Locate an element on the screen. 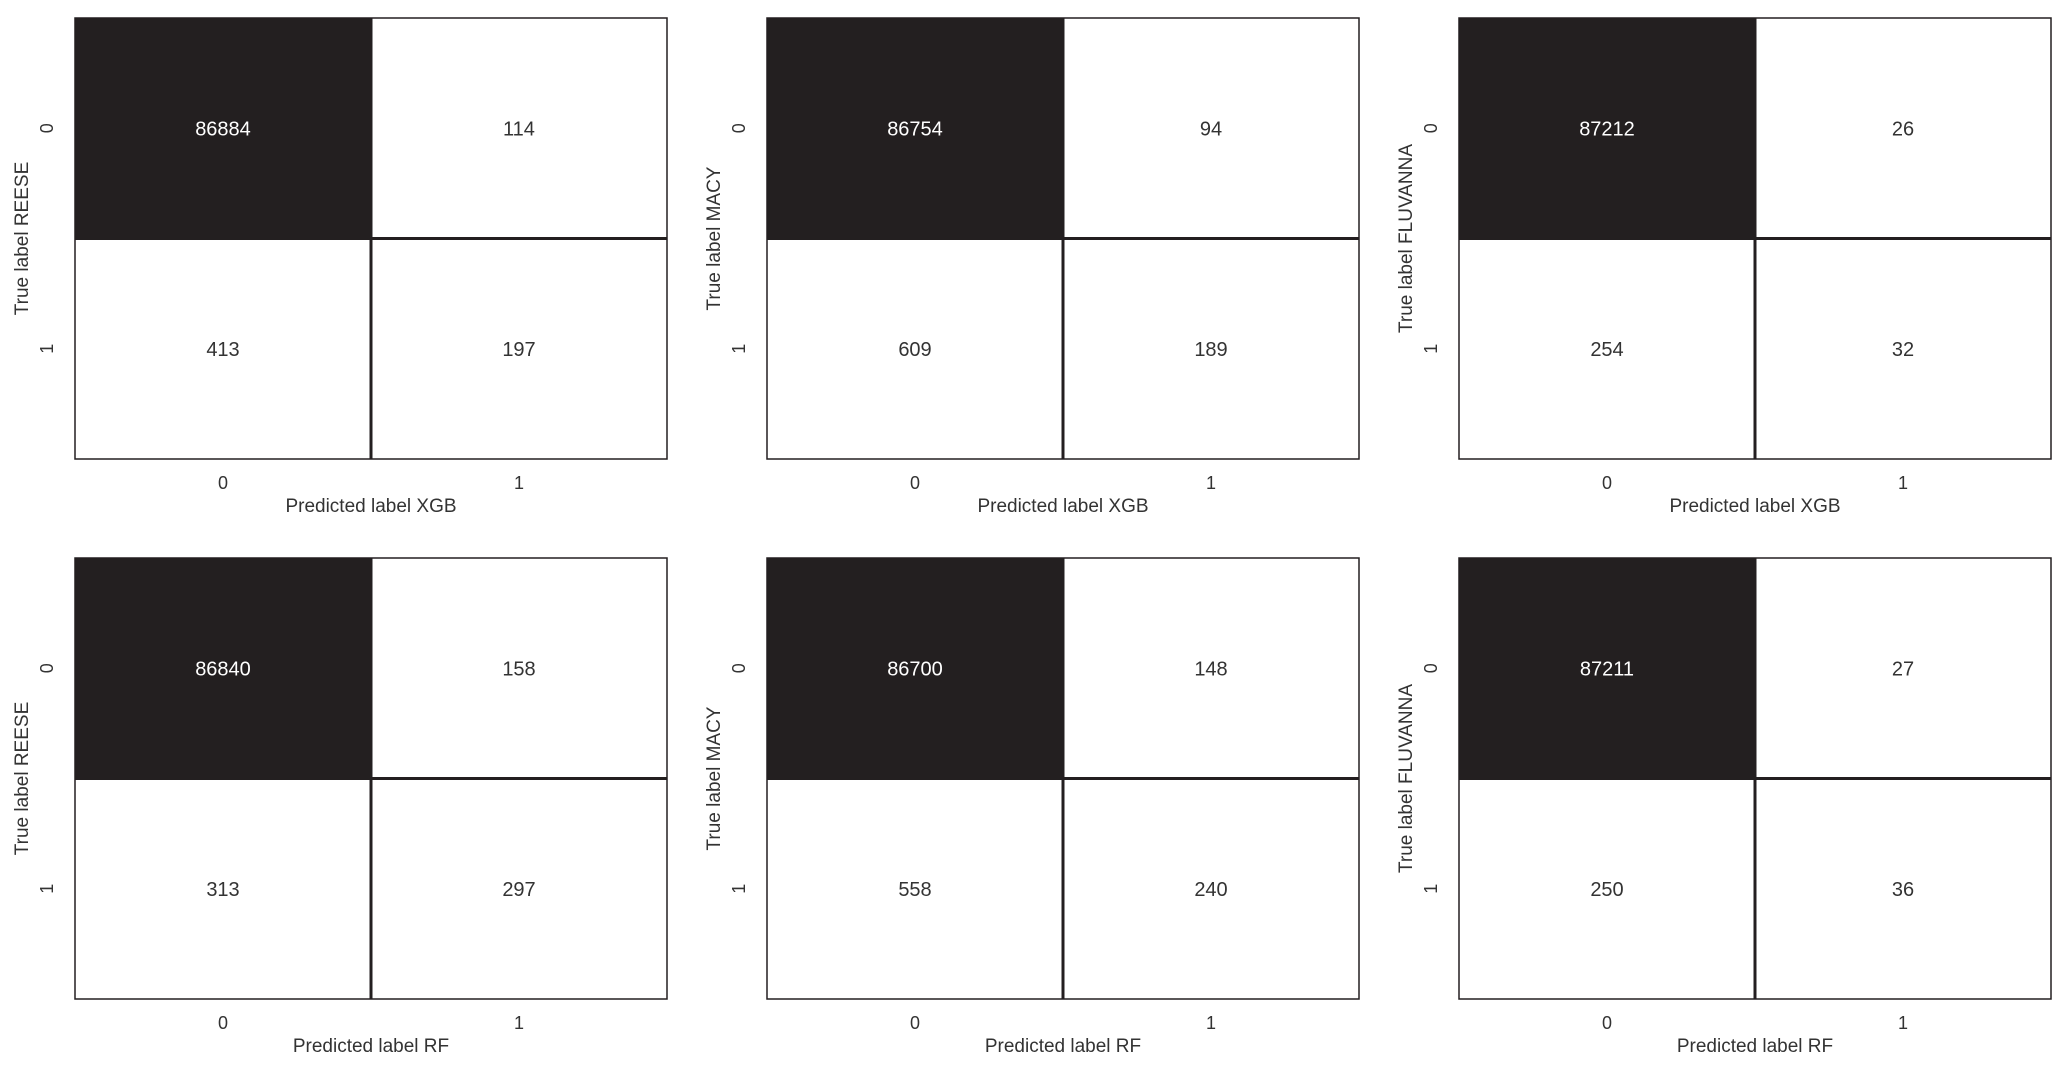 The width and height of the screenshot is (2067, 1071). cell-value-label: 197 is located at coordinates (518, 350).